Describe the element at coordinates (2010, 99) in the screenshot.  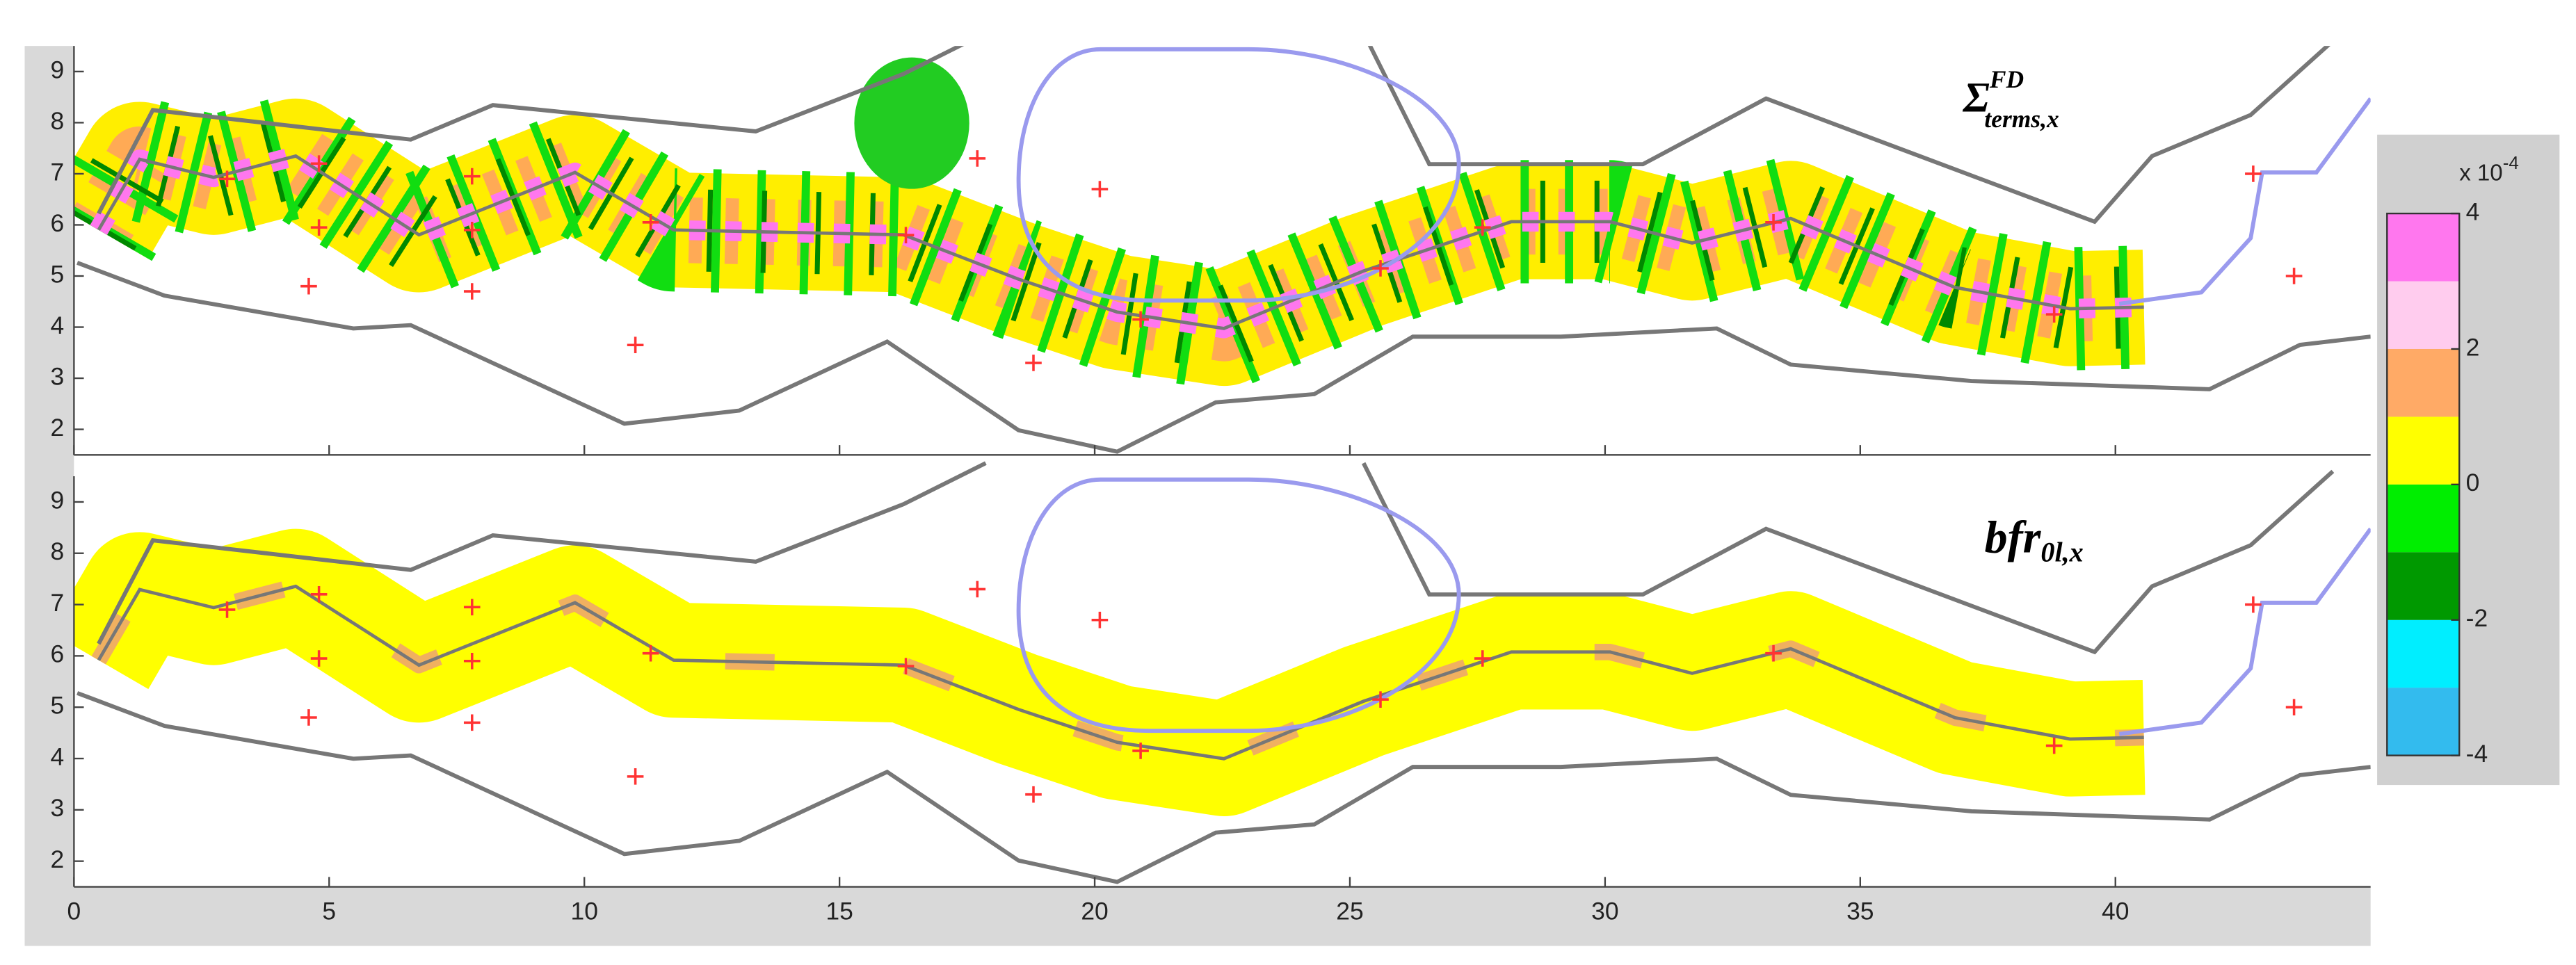
I see `panel-label: ΣFD terms,x` at that location.